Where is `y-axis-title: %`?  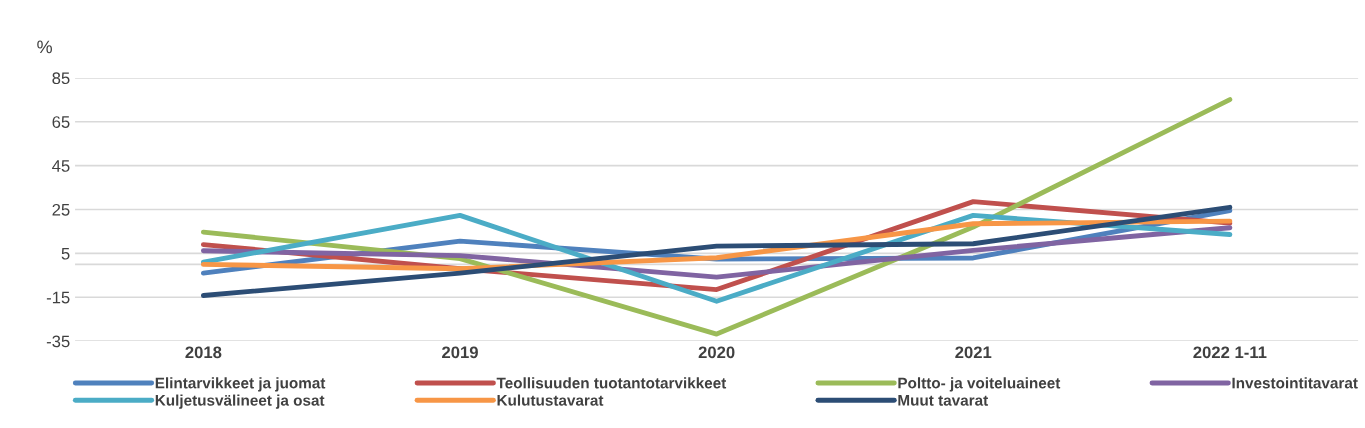
y-axis-title: % is located at coordinates (44, 47).